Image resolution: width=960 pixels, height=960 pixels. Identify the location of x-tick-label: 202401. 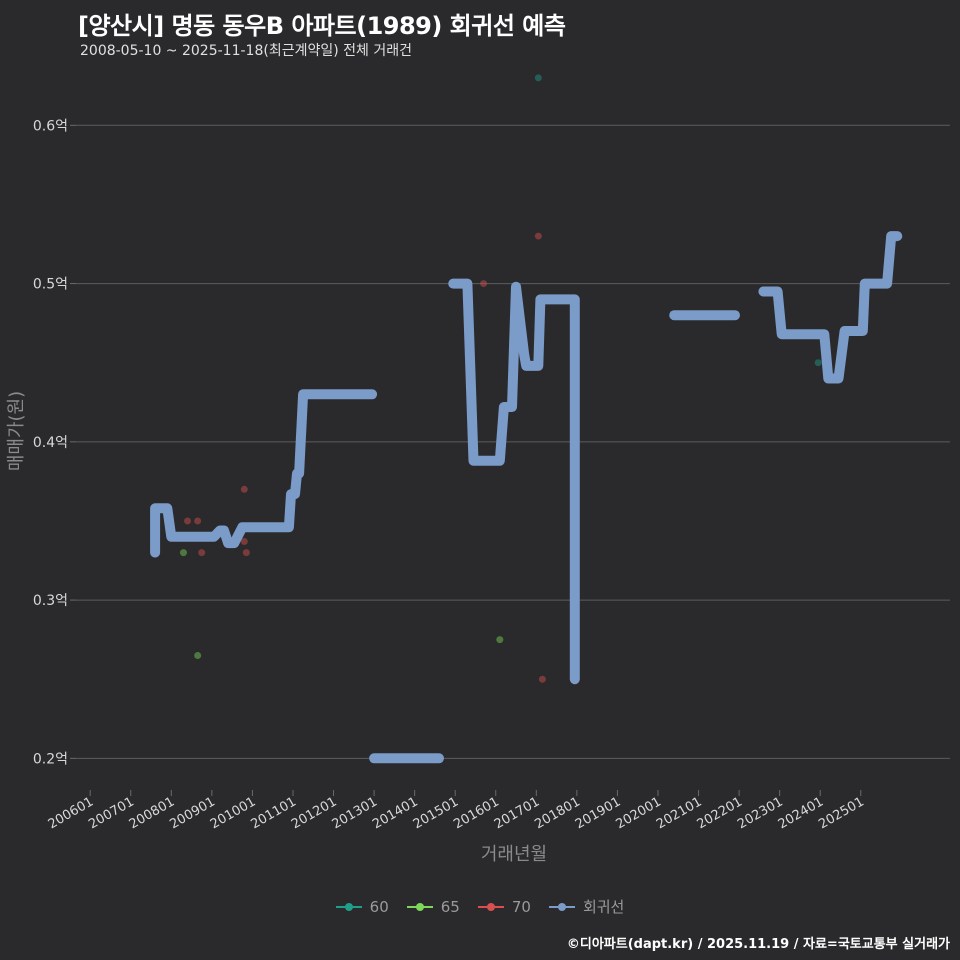
(801, 813).